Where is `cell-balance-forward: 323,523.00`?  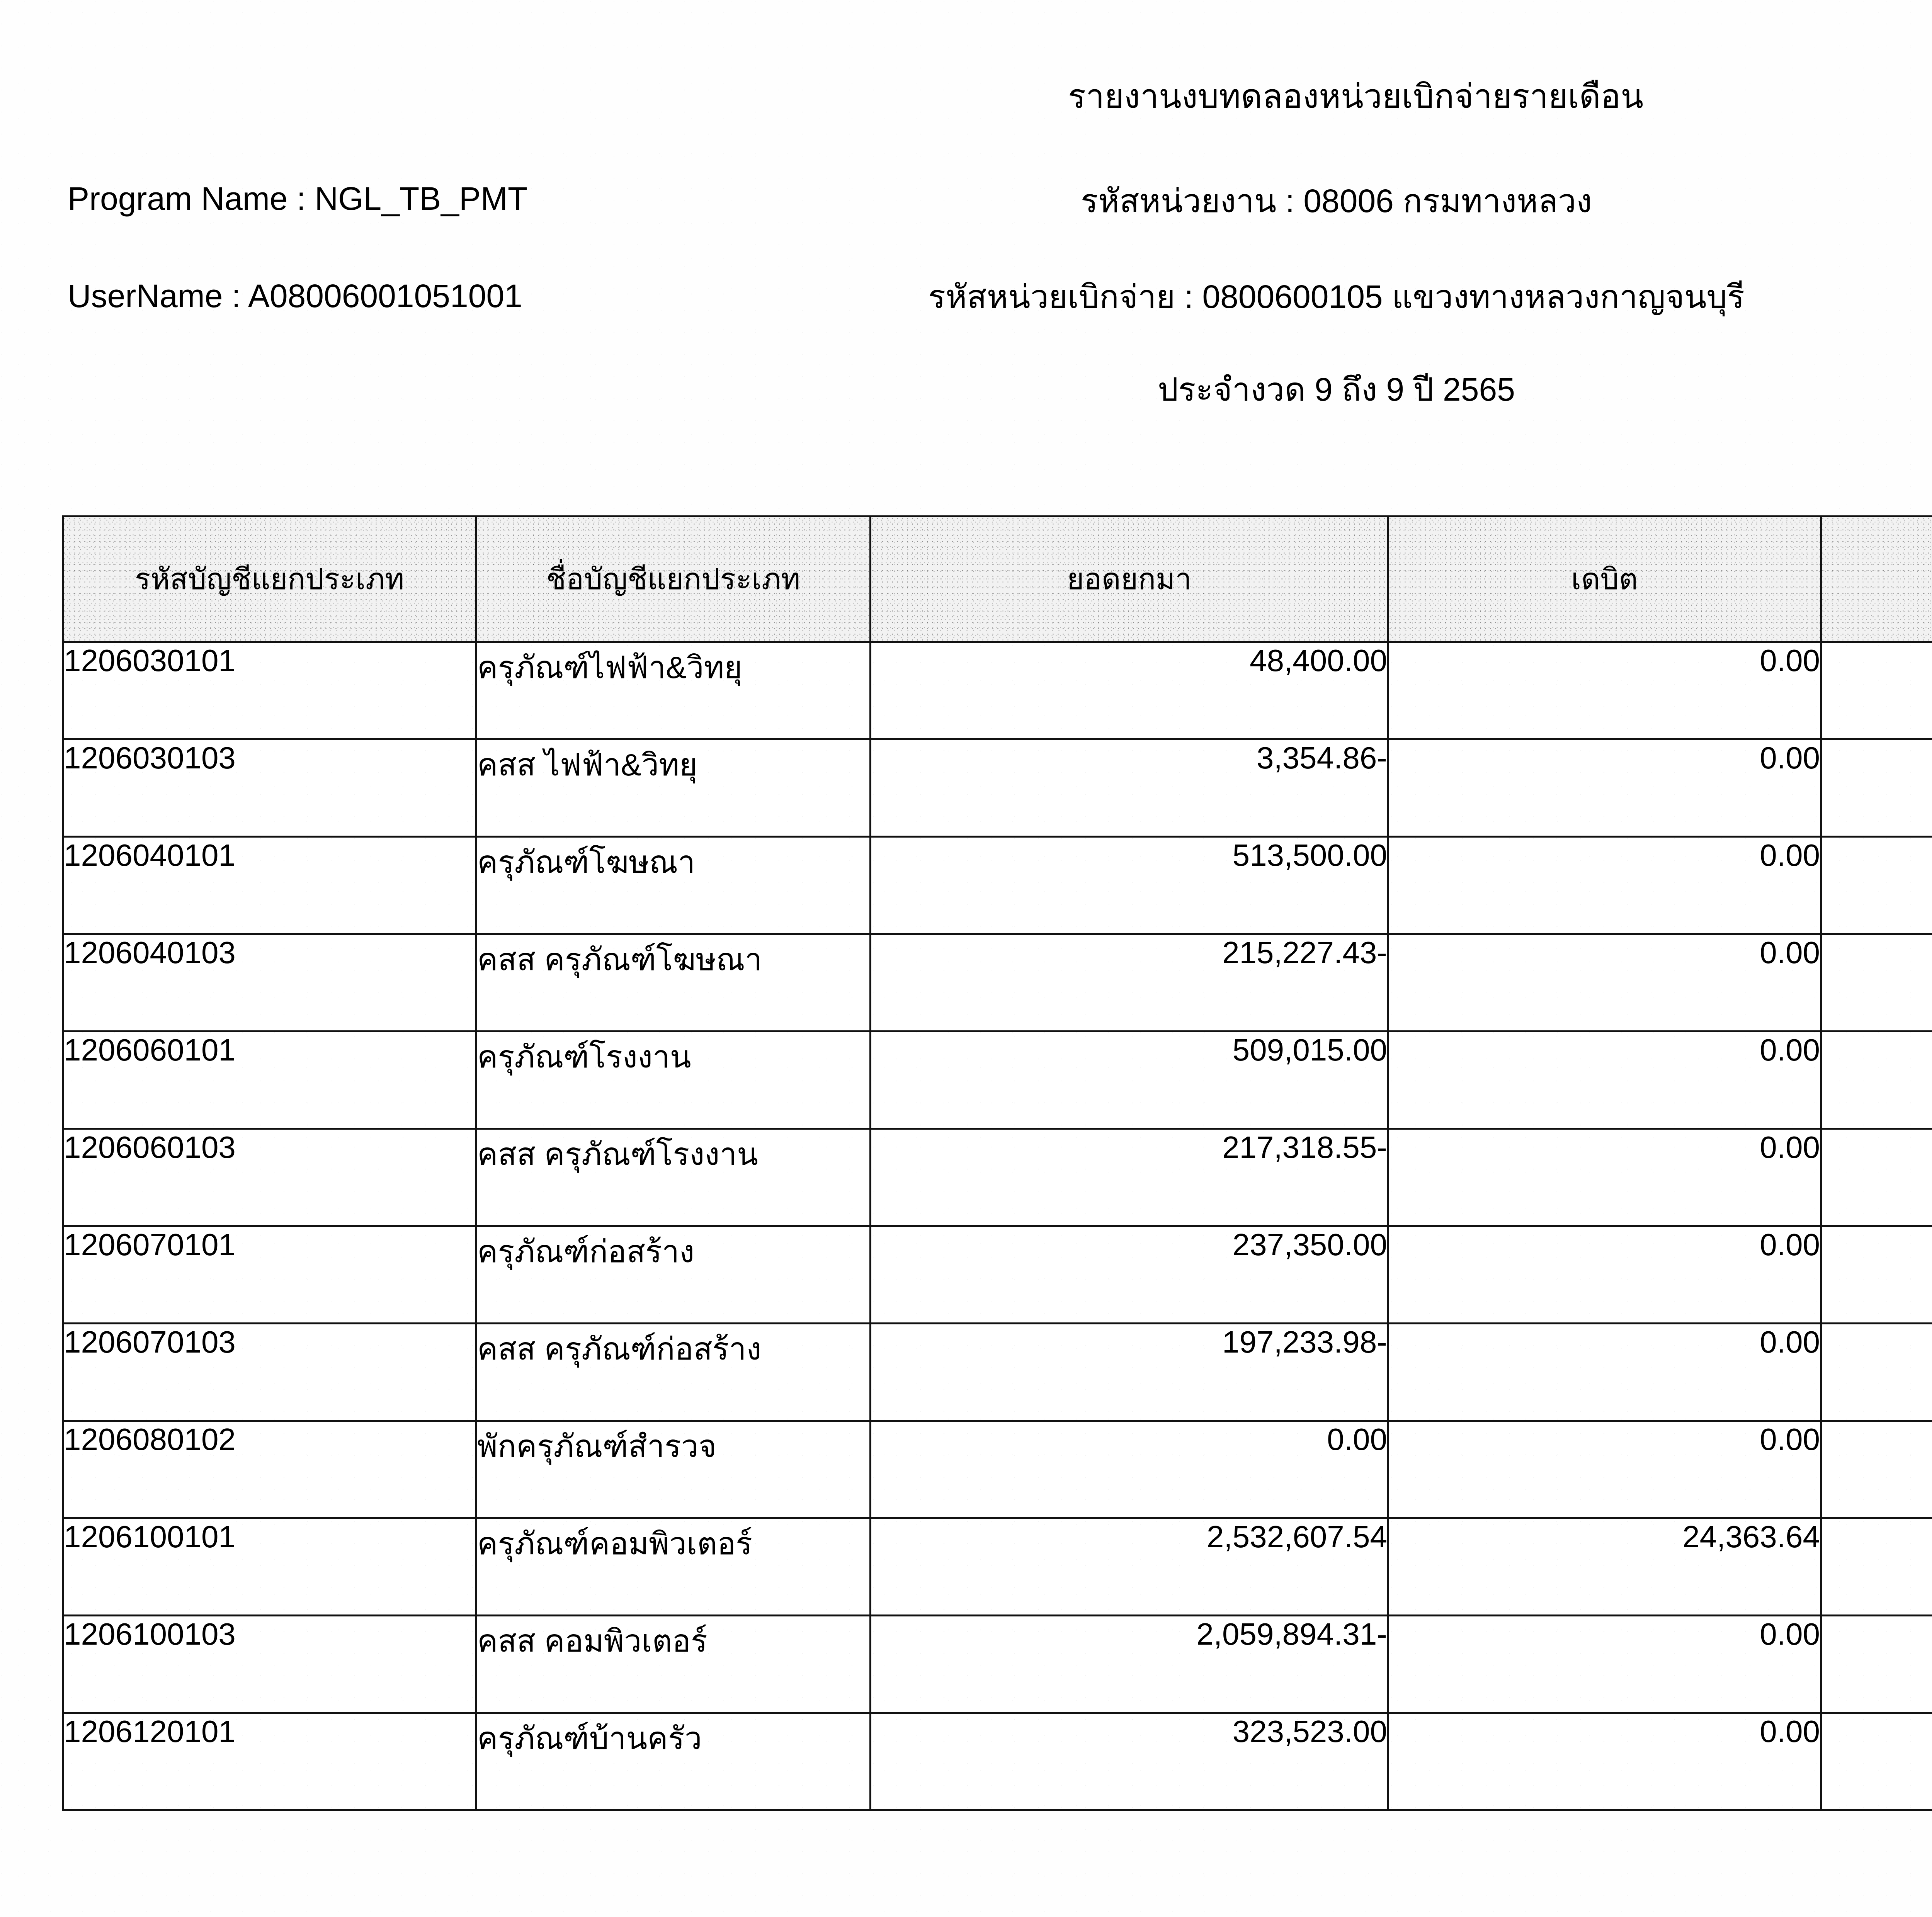
cell-balance-forward: 323,523.00 is located at coordinates (1129, 1762).